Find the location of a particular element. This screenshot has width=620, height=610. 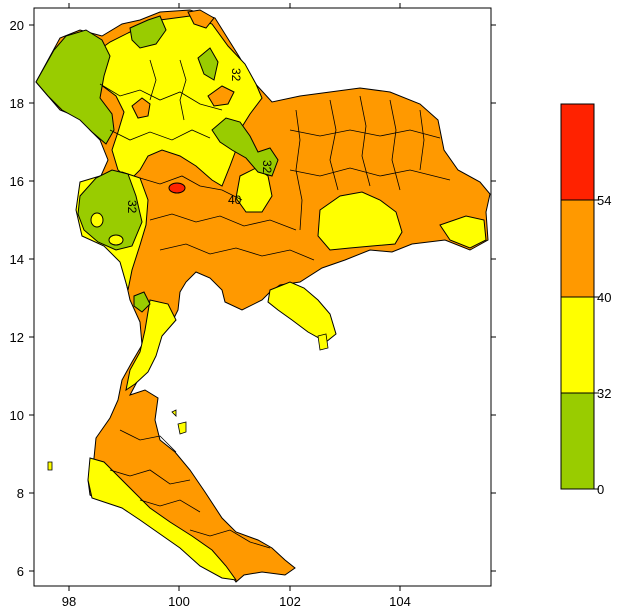

legend-swatch-orange is located at coordinates (577, 248).